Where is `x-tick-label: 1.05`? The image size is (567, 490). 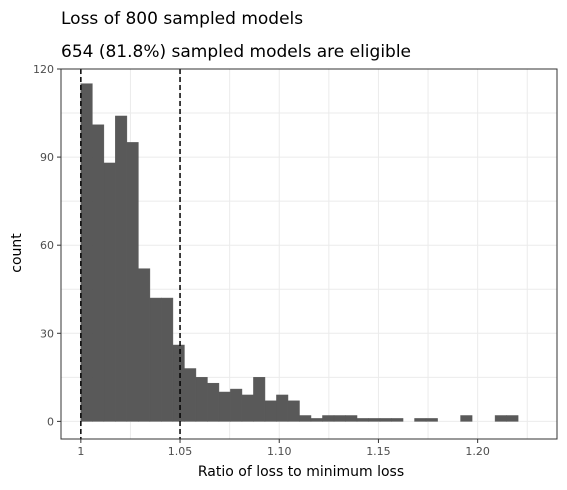
x-tick-label: 1.05 is located at coordinates (180, 451).